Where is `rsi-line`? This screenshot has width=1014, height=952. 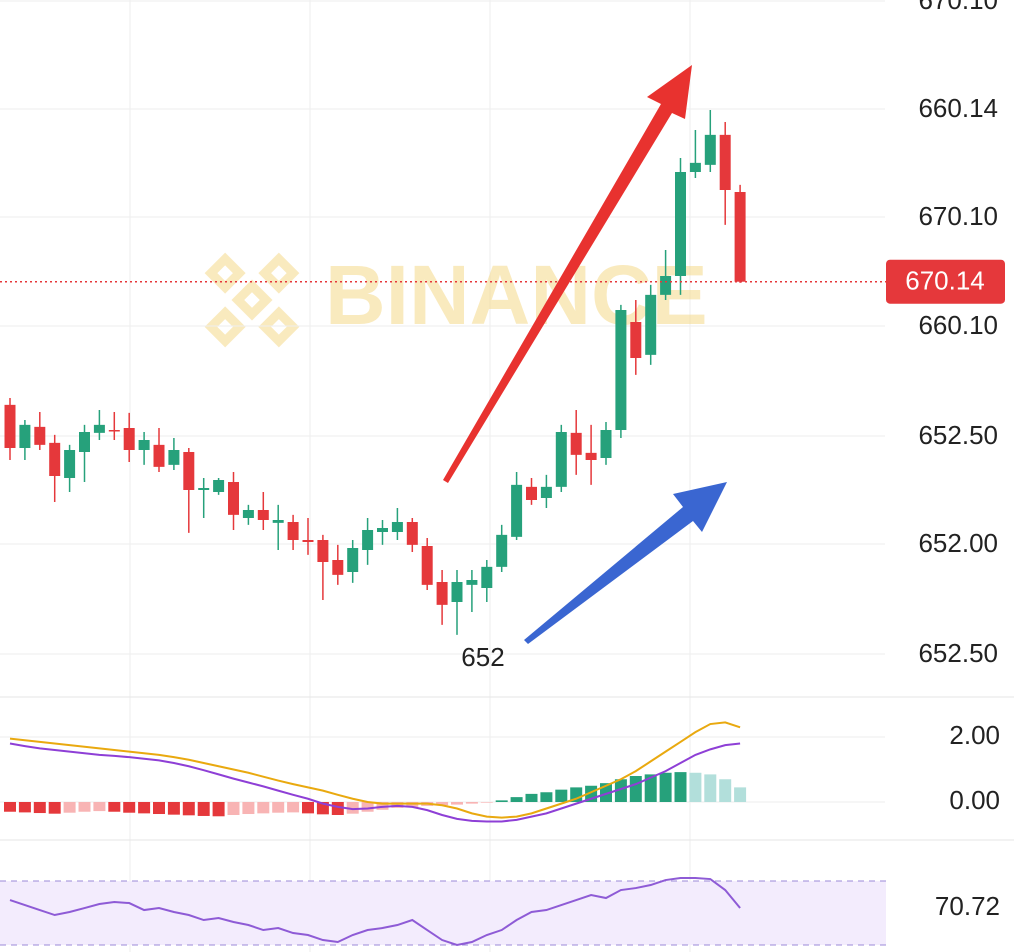
rsi-line is located at coordinates (375, 912).